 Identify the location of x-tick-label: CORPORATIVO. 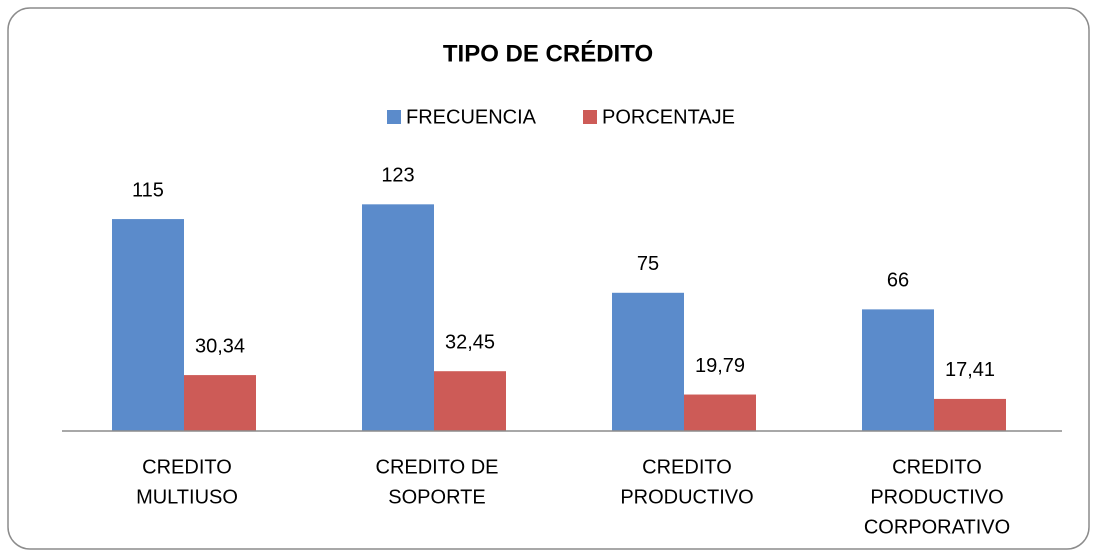
(937, 527).